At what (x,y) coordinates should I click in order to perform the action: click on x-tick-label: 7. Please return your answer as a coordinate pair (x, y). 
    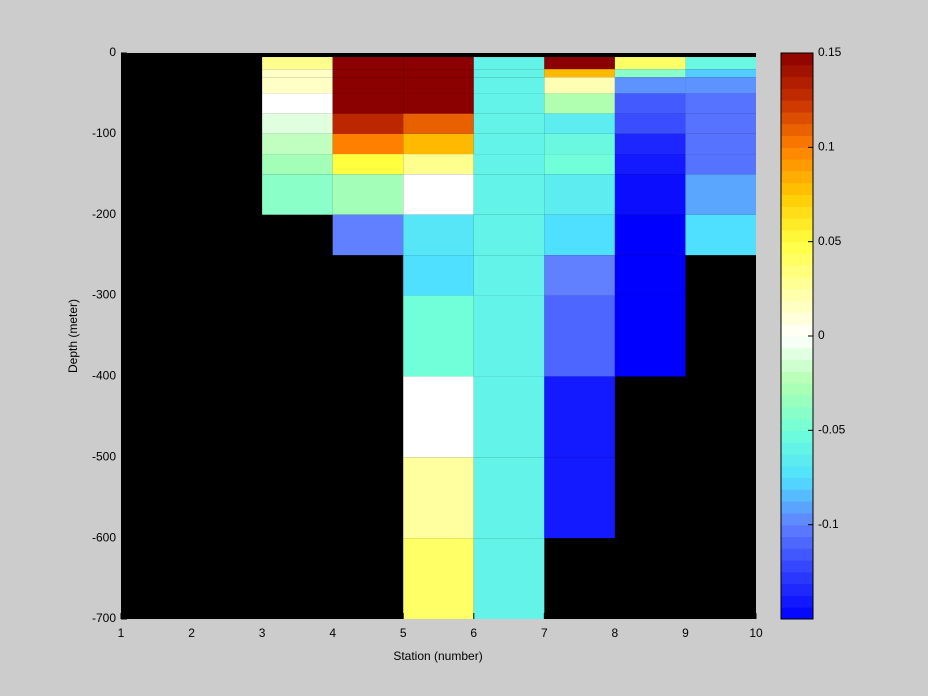
    Looking at the image, I should click on (544, 633).